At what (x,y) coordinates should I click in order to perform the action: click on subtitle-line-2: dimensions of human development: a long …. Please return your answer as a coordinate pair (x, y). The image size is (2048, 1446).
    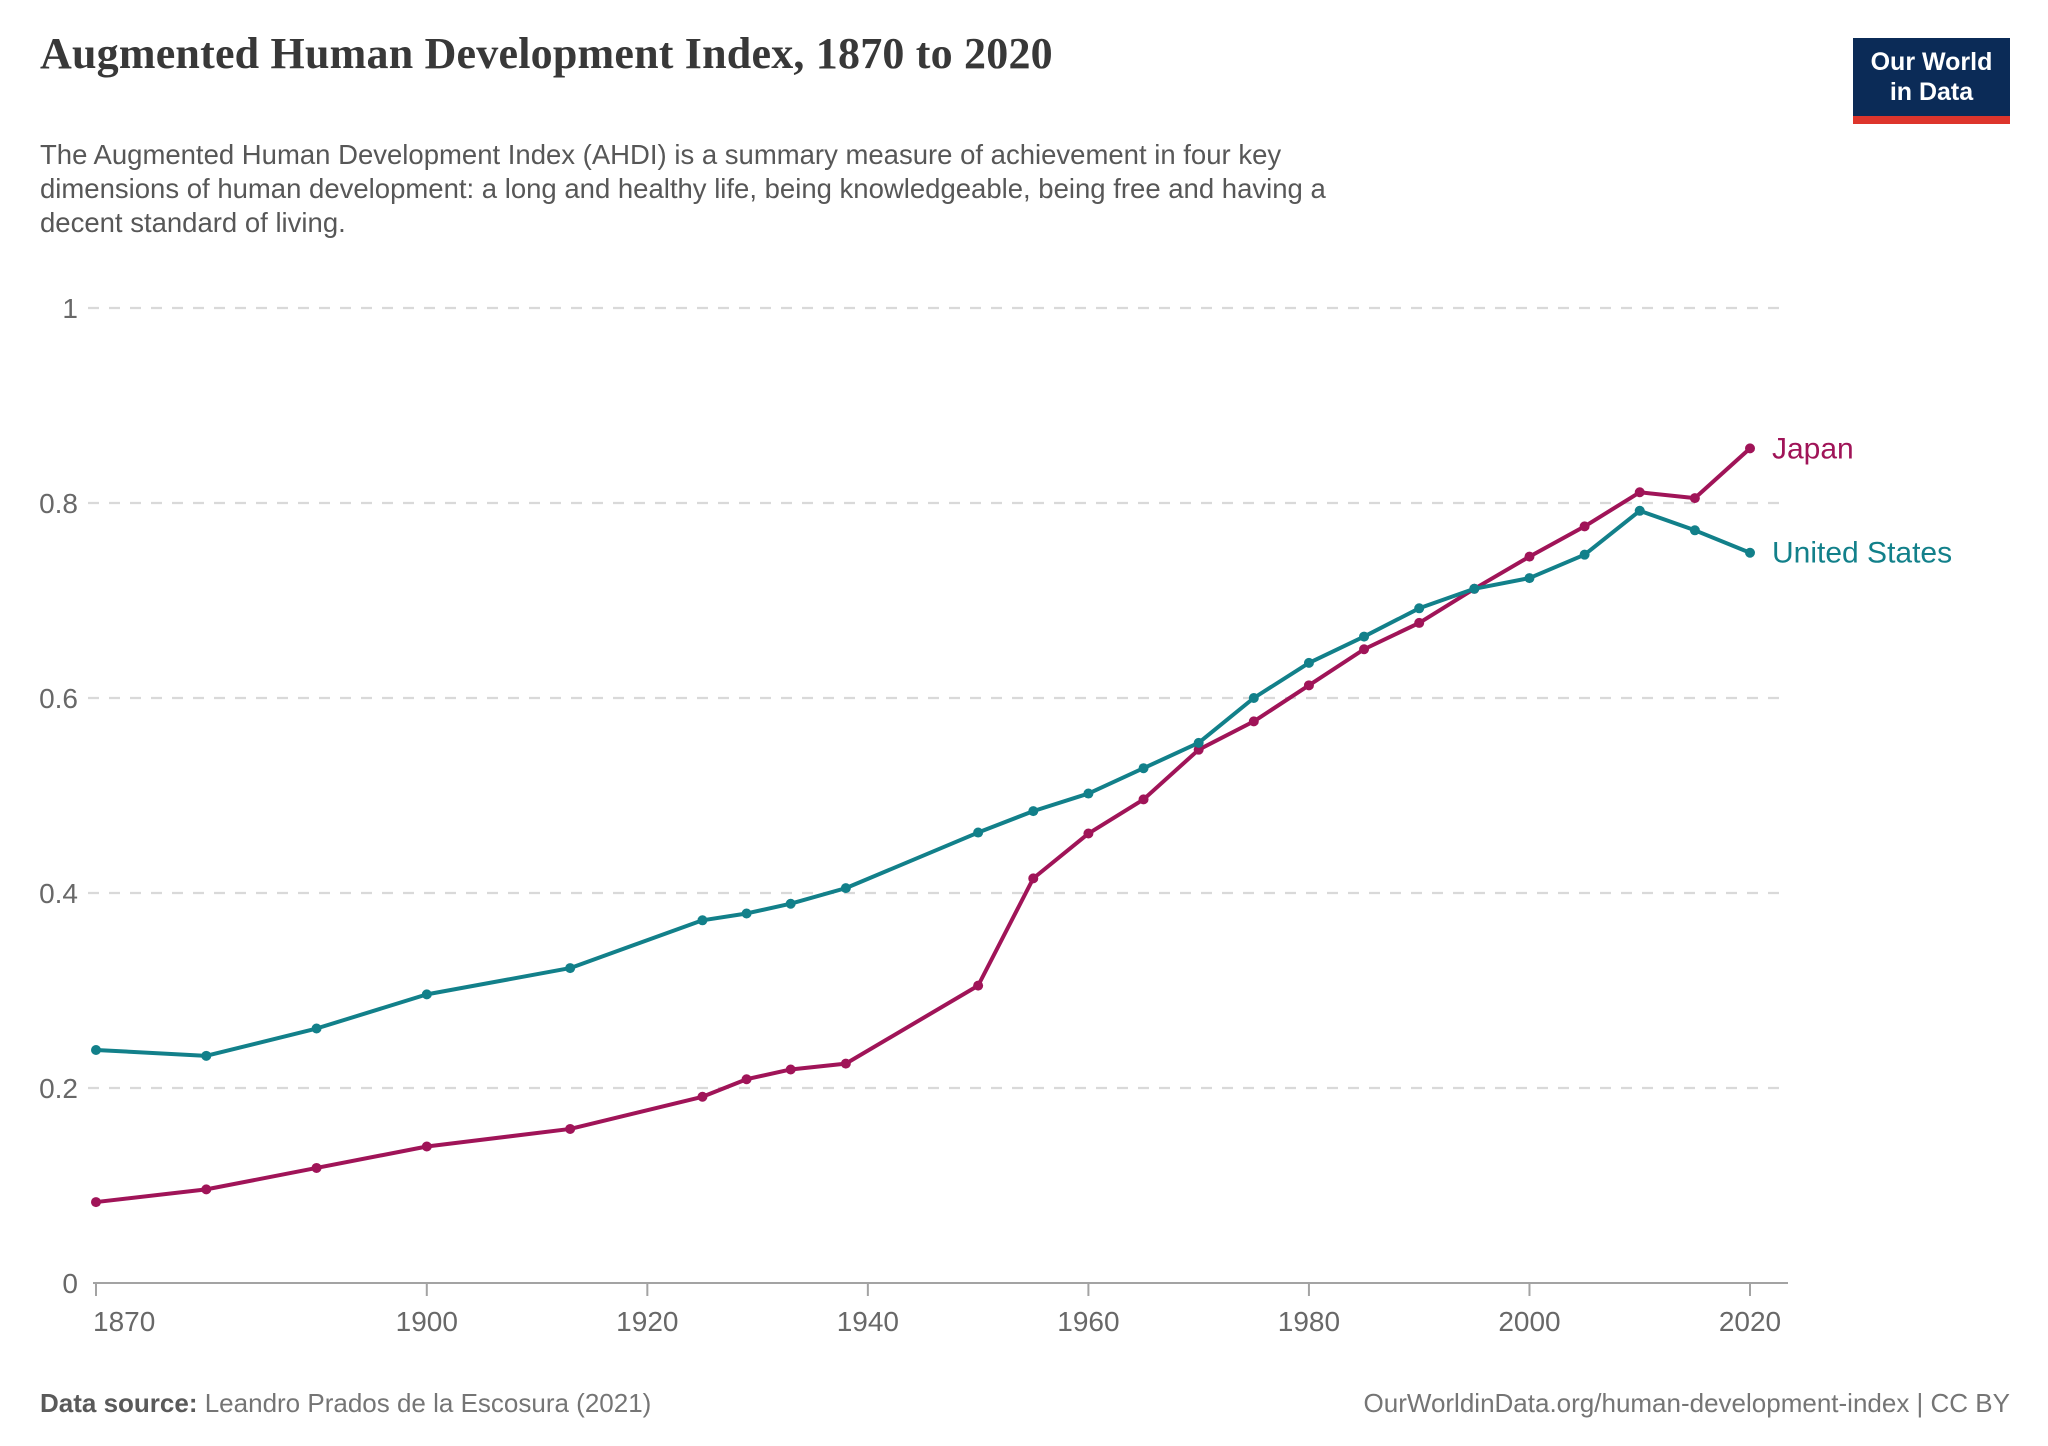
    Looking at the image, I should click on (683, 188).